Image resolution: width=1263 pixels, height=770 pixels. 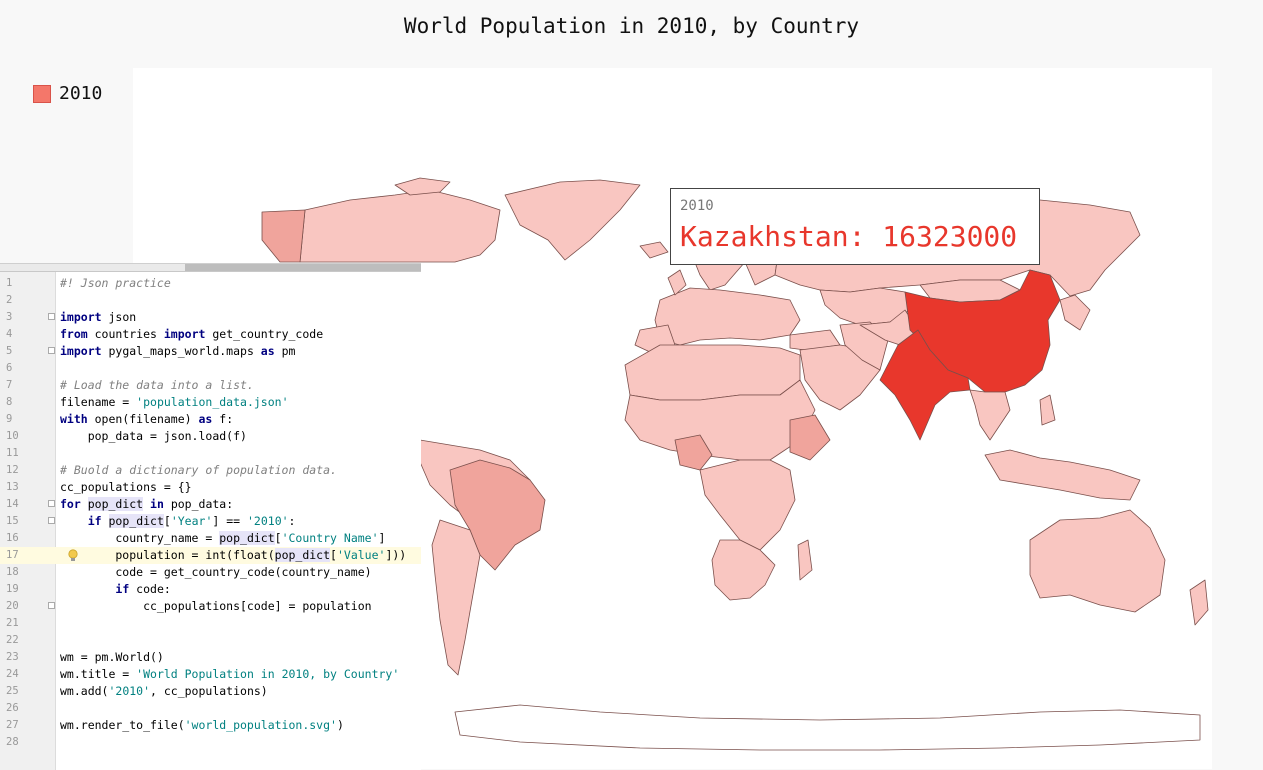 What do you see at coordinates (210, 691) in the screenshot?
I see `code-line: 25 wm.add('2010', cc_populations)` at bounding box center [210, 691].